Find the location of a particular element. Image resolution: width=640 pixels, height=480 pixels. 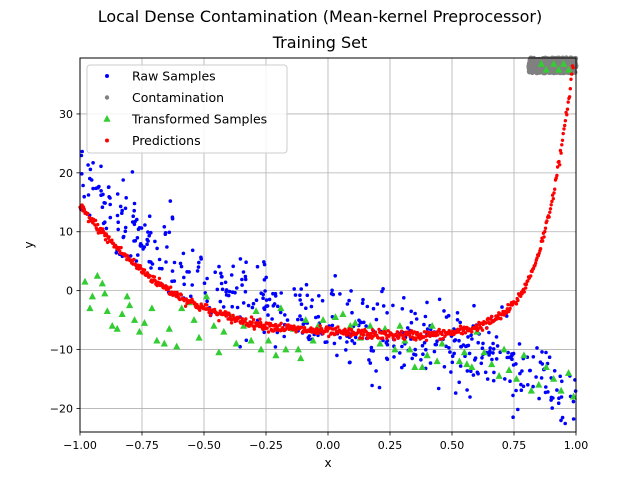

y-tick-label: −20 is located at coordinates (61, 408).